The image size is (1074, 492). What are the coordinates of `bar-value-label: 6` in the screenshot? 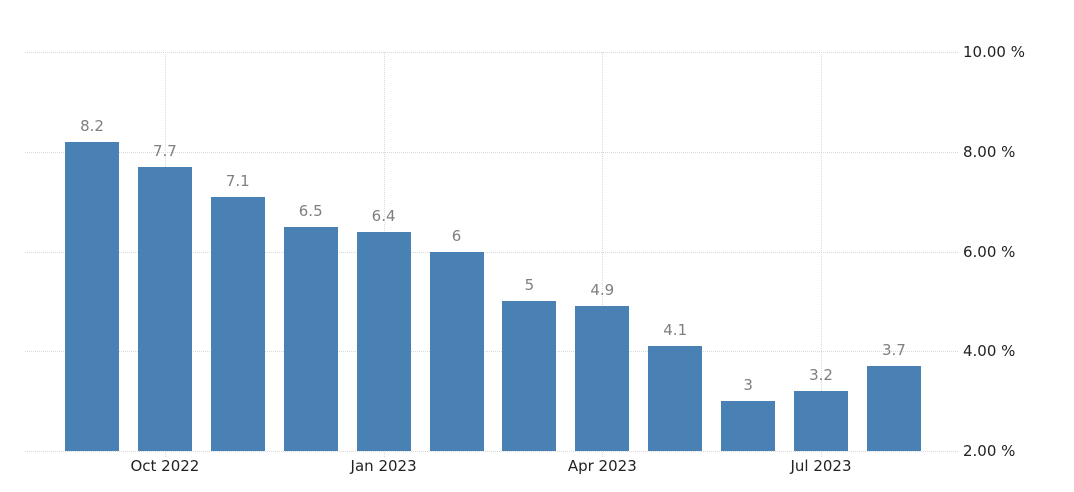 It's located at (456, 235).